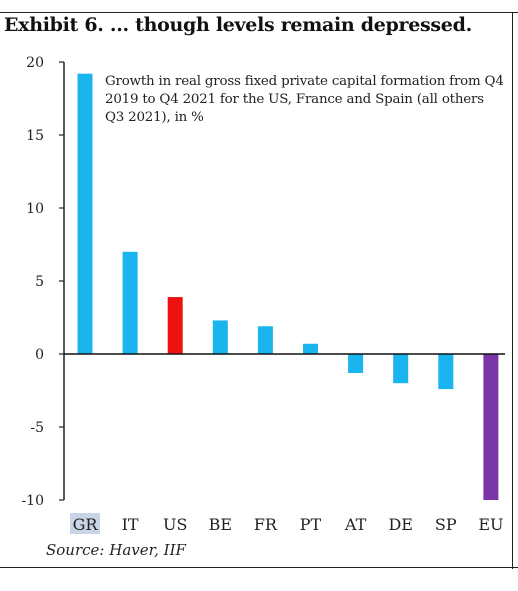 This screenshot has width=518, height=591. I want to click on bar-de, so click(401, 369).